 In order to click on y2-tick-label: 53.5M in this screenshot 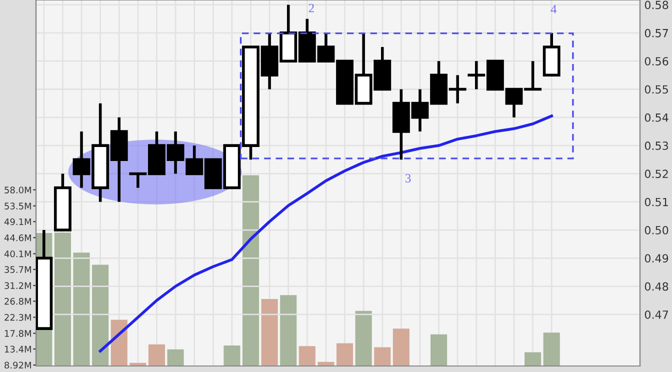, I will do `click(17, 206)`.